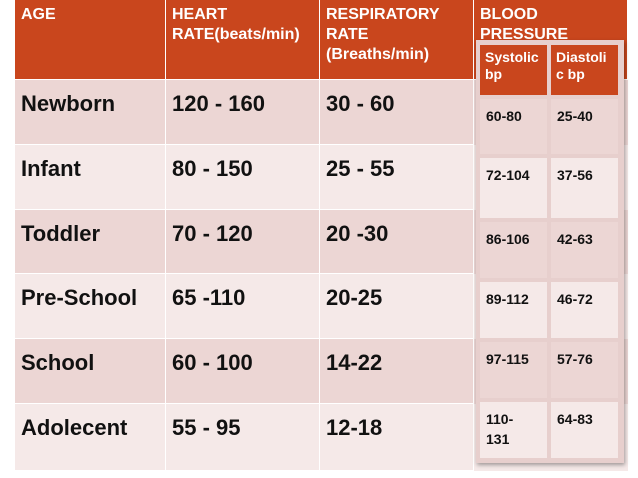 The height and width of the screenshot is (478, 638). Describe the element at coordinates (243, 112) in the screenshot. I see `heart-rate-cell: 120 - 160` at that location.